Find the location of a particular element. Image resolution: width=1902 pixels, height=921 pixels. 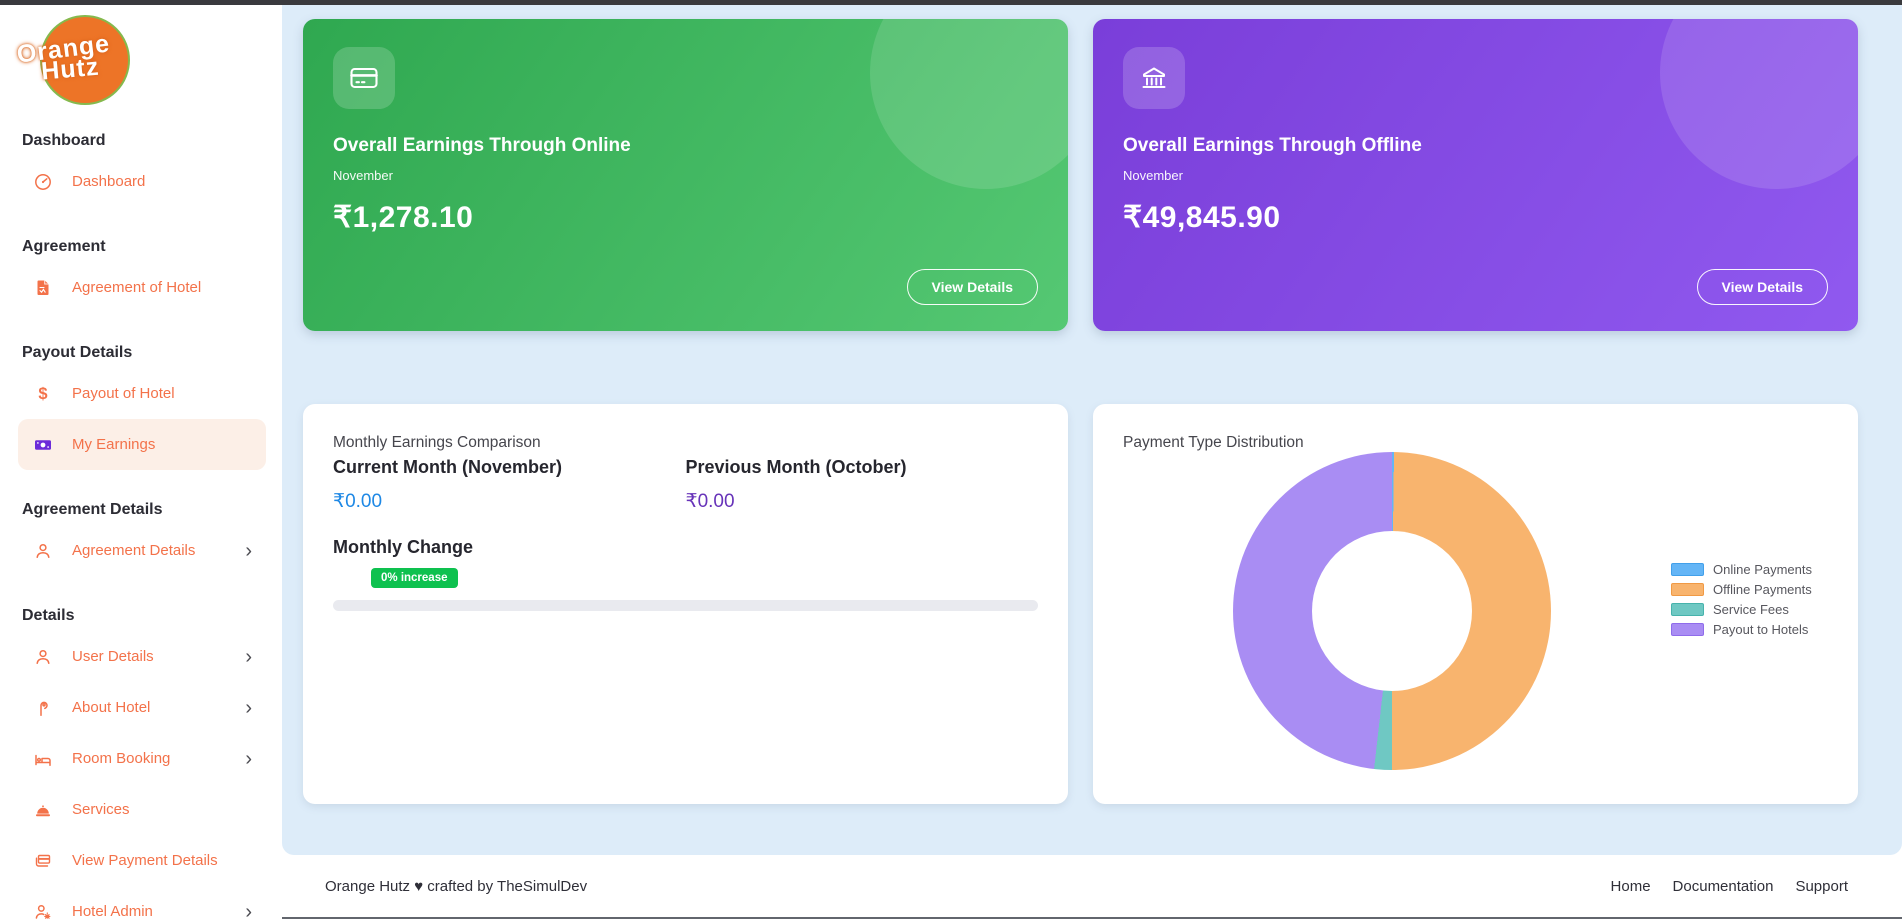

file-contract-icon is located at coordinates (43, 288).